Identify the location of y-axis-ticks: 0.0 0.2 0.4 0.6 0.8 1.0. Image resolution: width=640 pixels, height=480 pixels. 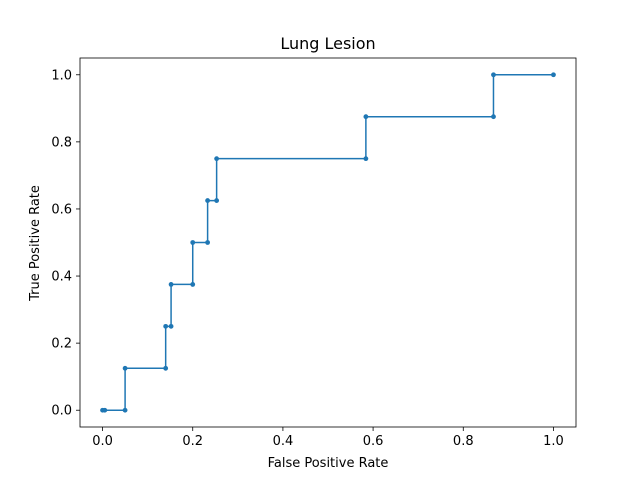
(65, 243).